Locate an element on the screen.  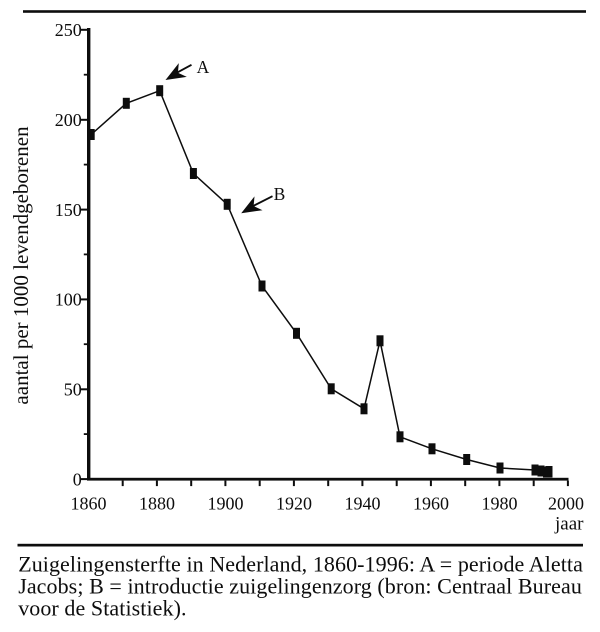
svg-text: 1880 is located at coordinates (157, 504).